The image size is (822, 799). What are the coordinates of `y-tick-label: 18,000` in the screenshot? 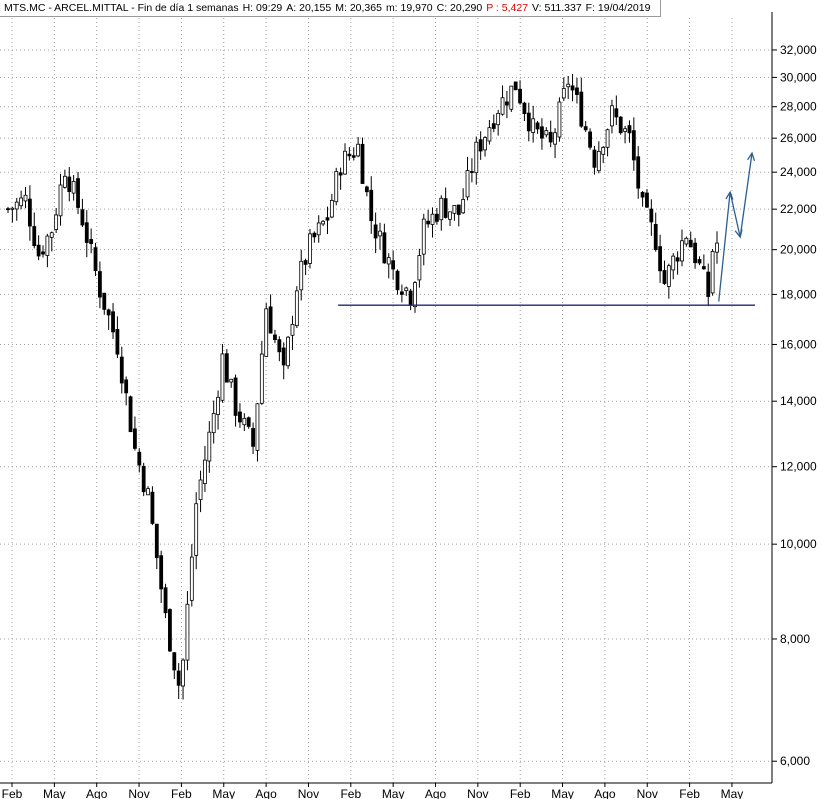 It's located at (798, 294).